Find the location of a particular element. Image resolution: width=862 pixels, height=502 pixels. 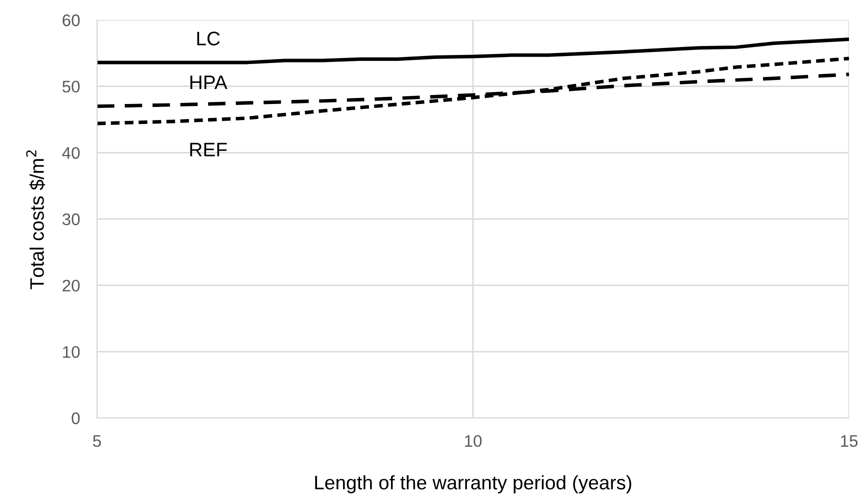

y-tick-label: 60 is located at coordinates (71, 20).